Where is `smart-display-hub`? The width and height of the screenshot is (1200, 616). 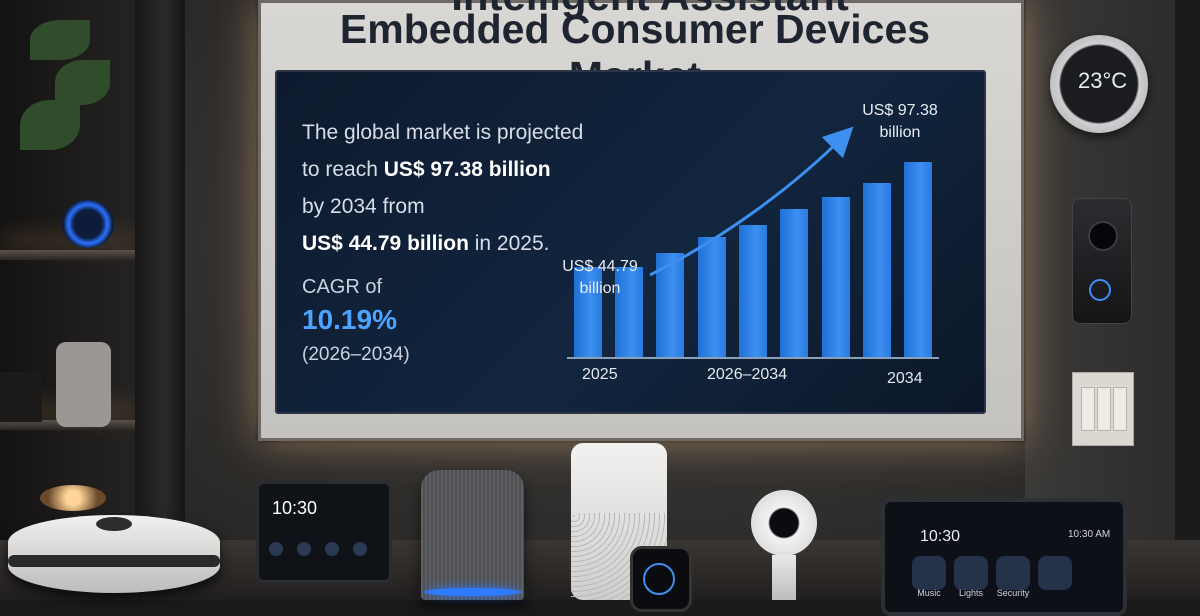 smart-display-hub is located at coordinates (324, 532).